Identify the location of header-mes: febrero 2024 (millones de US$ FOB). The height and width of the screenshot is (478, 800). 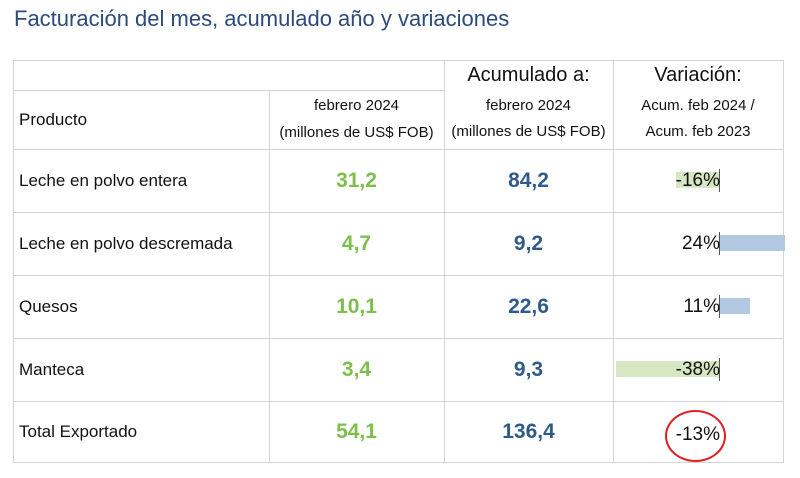
(356, 119).